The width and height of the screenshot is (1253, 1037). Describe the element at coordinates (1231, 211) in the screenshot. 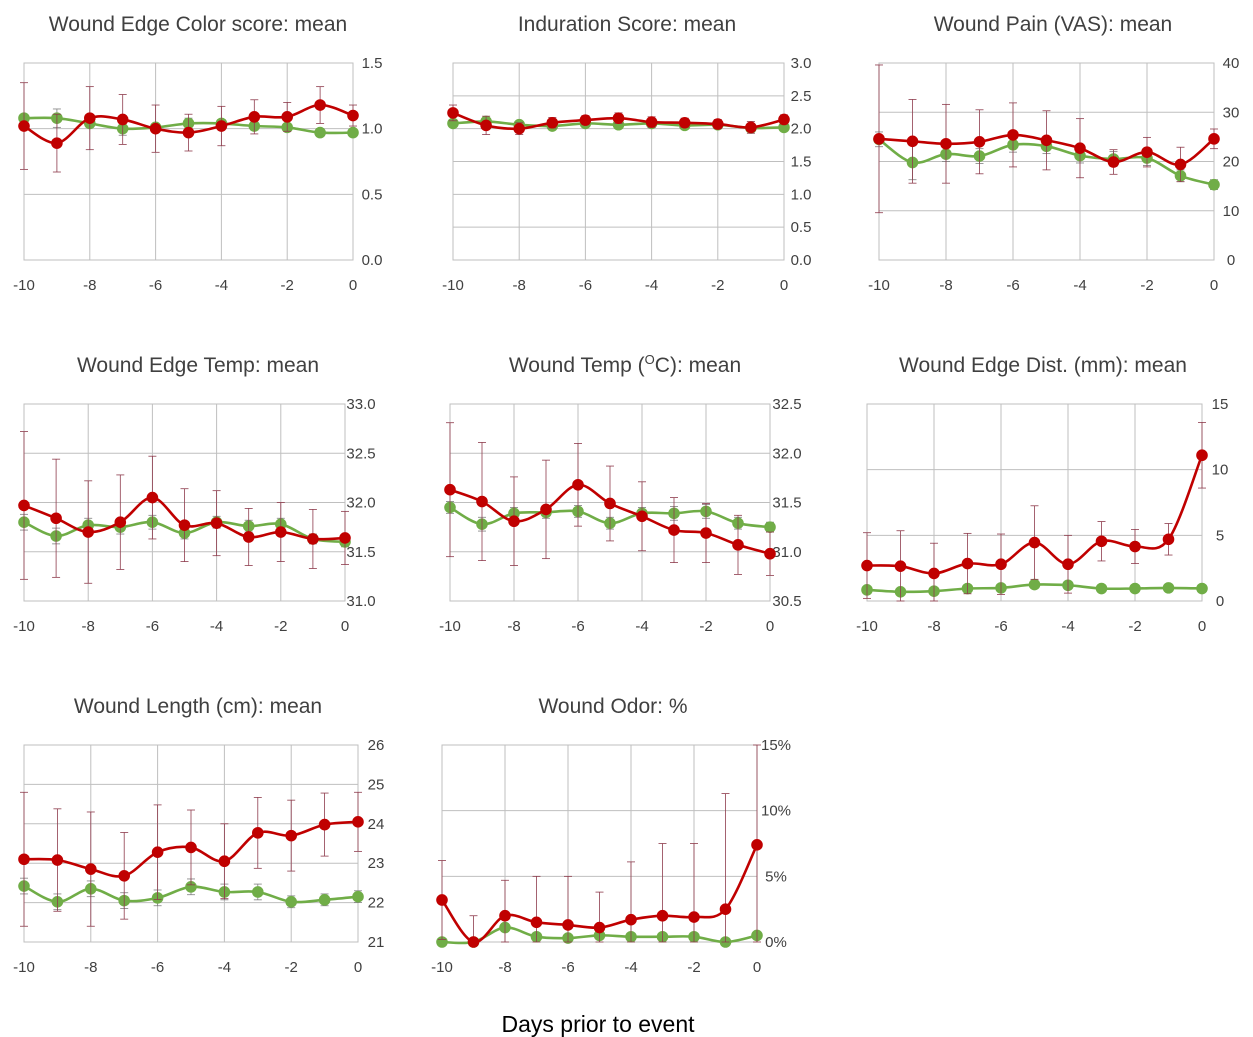

I see `y-tick-label: 10` at that location.